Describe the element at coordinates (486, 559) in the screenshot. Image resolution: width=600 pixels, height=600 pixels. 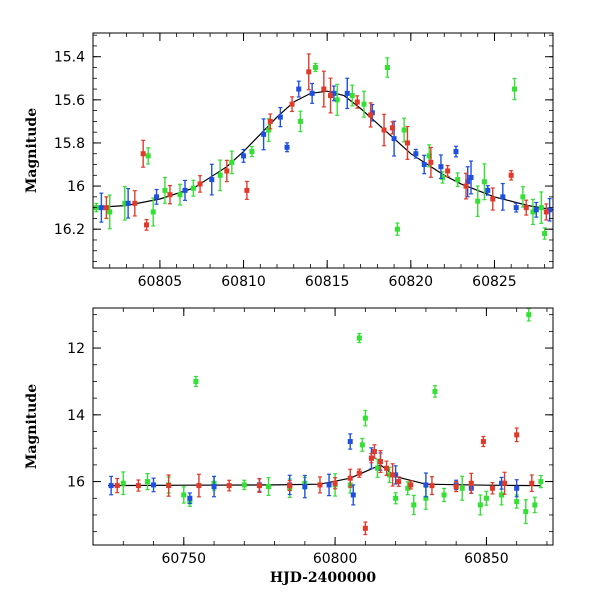
I see `x-tick-label: 60850` at that location.